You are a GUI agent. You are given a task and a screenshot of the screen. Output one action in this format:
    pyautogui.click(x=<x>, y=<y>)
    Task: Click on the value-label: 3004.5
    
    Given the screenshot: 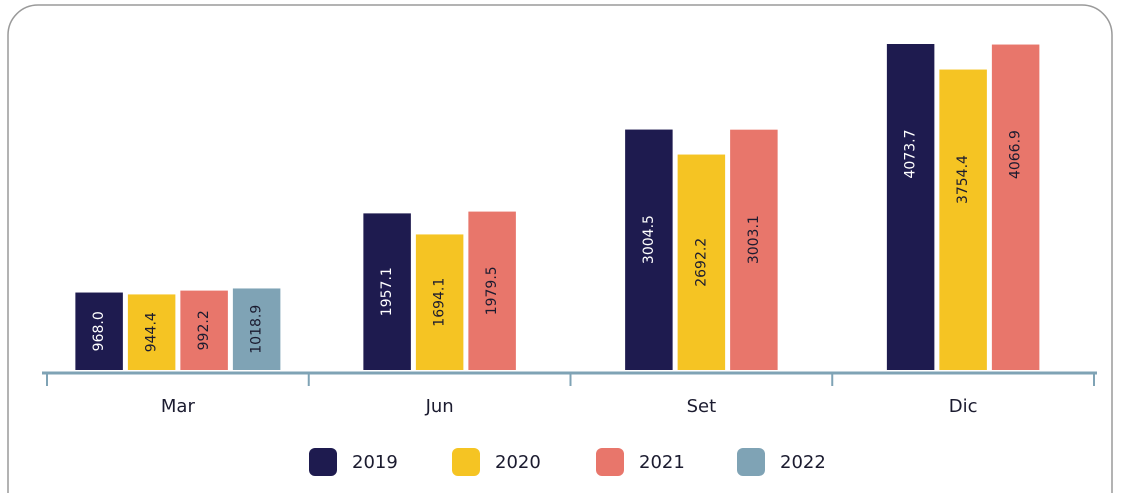 What is the action you would take?
    pyautogui.click(x=649, y=239)
    